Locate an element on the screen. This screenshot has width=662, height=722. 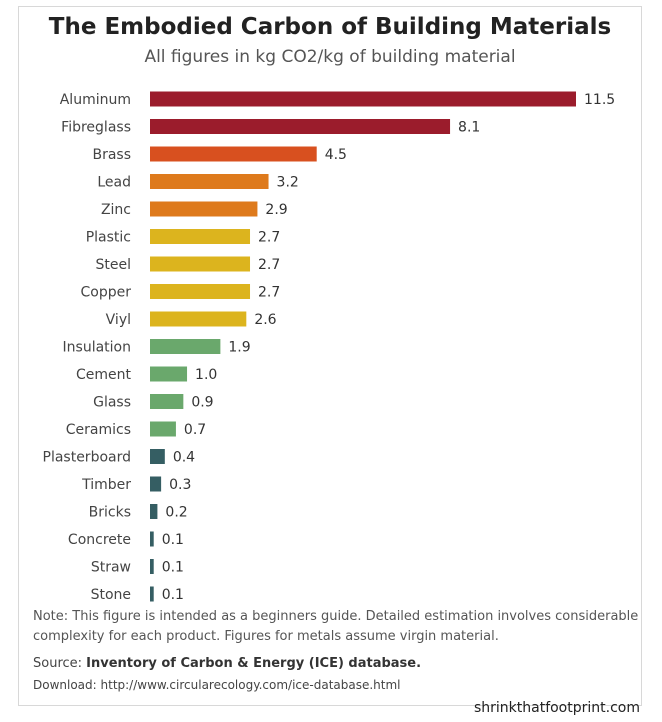
bar-straw is located at coordinates (152, 566).